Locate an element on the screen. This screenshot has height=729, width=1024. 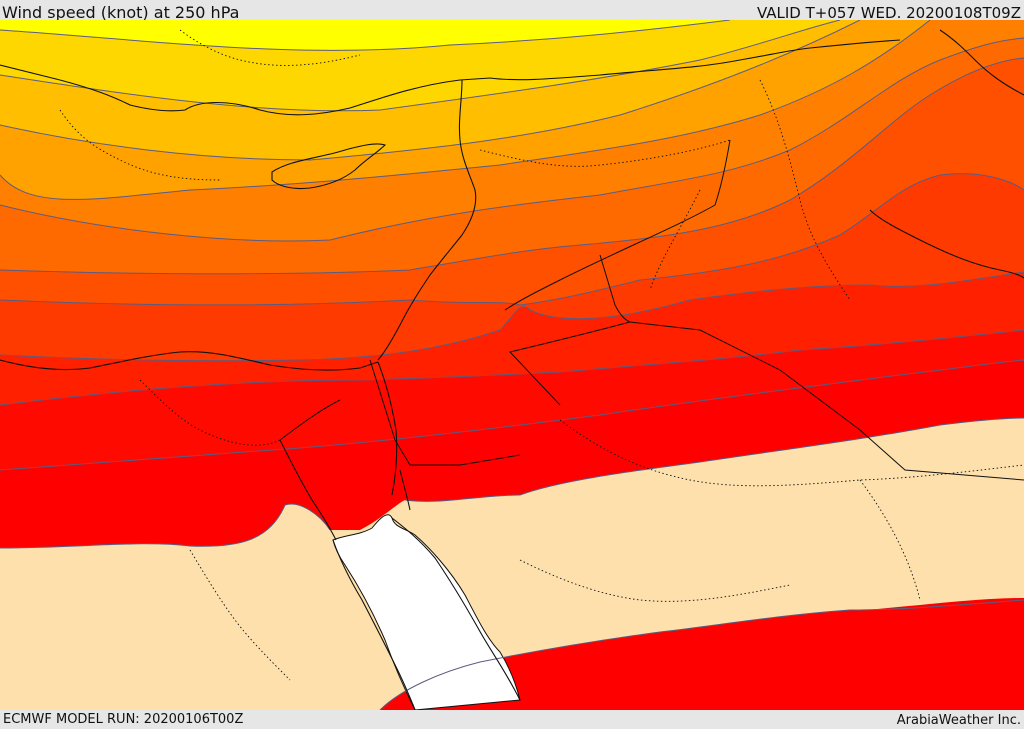
valid-time: VALID T+057 WED. 20200108T09Z is located at coordinates (888, 13).